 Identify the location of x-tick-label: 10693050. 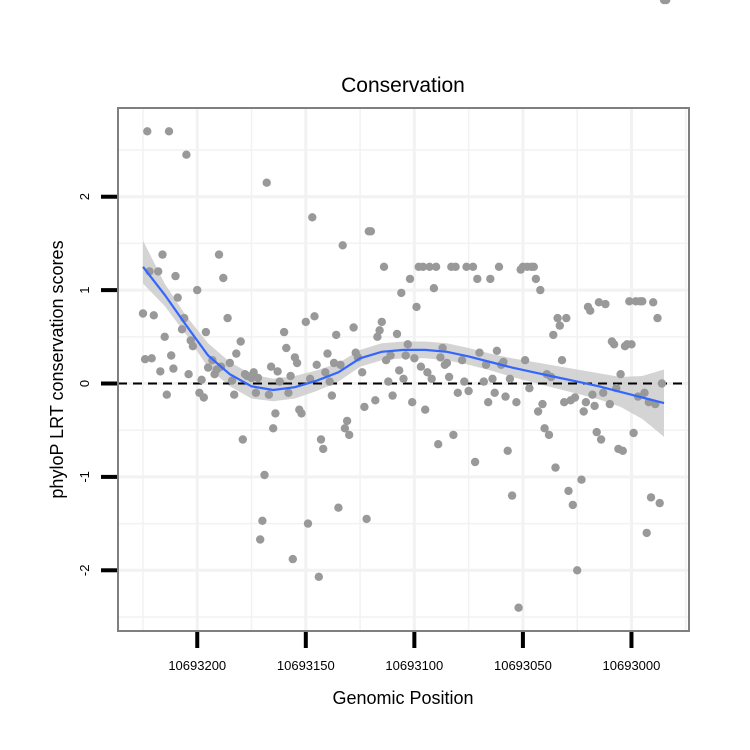
(523, 665).